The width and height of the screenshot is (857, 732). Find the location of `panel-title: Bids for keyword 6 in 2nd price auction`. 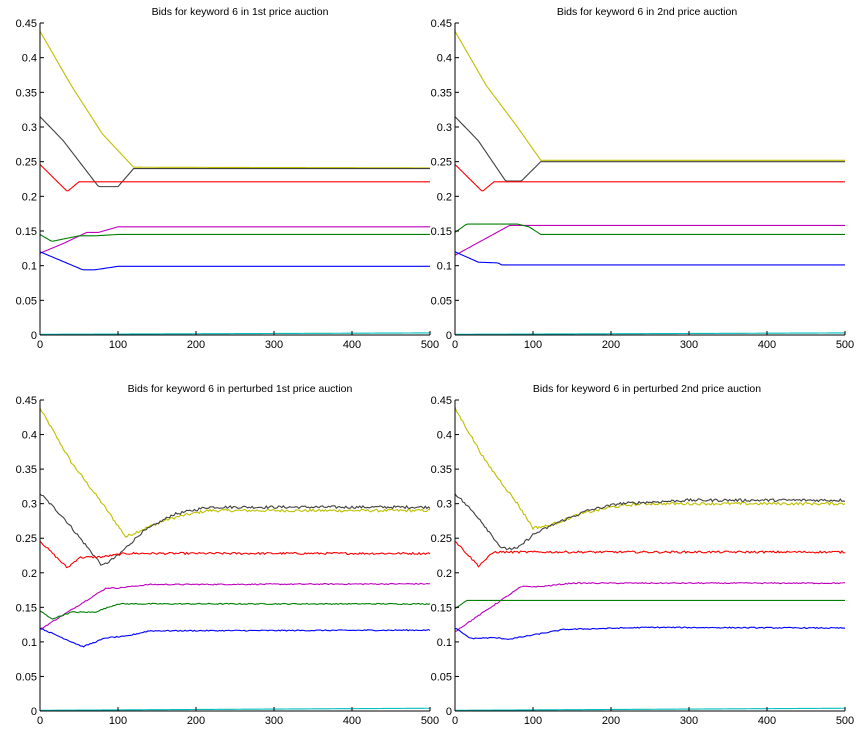

panel-title: Bids for keyword 6 in 2nd price auction is located at coordinates (647, 12).